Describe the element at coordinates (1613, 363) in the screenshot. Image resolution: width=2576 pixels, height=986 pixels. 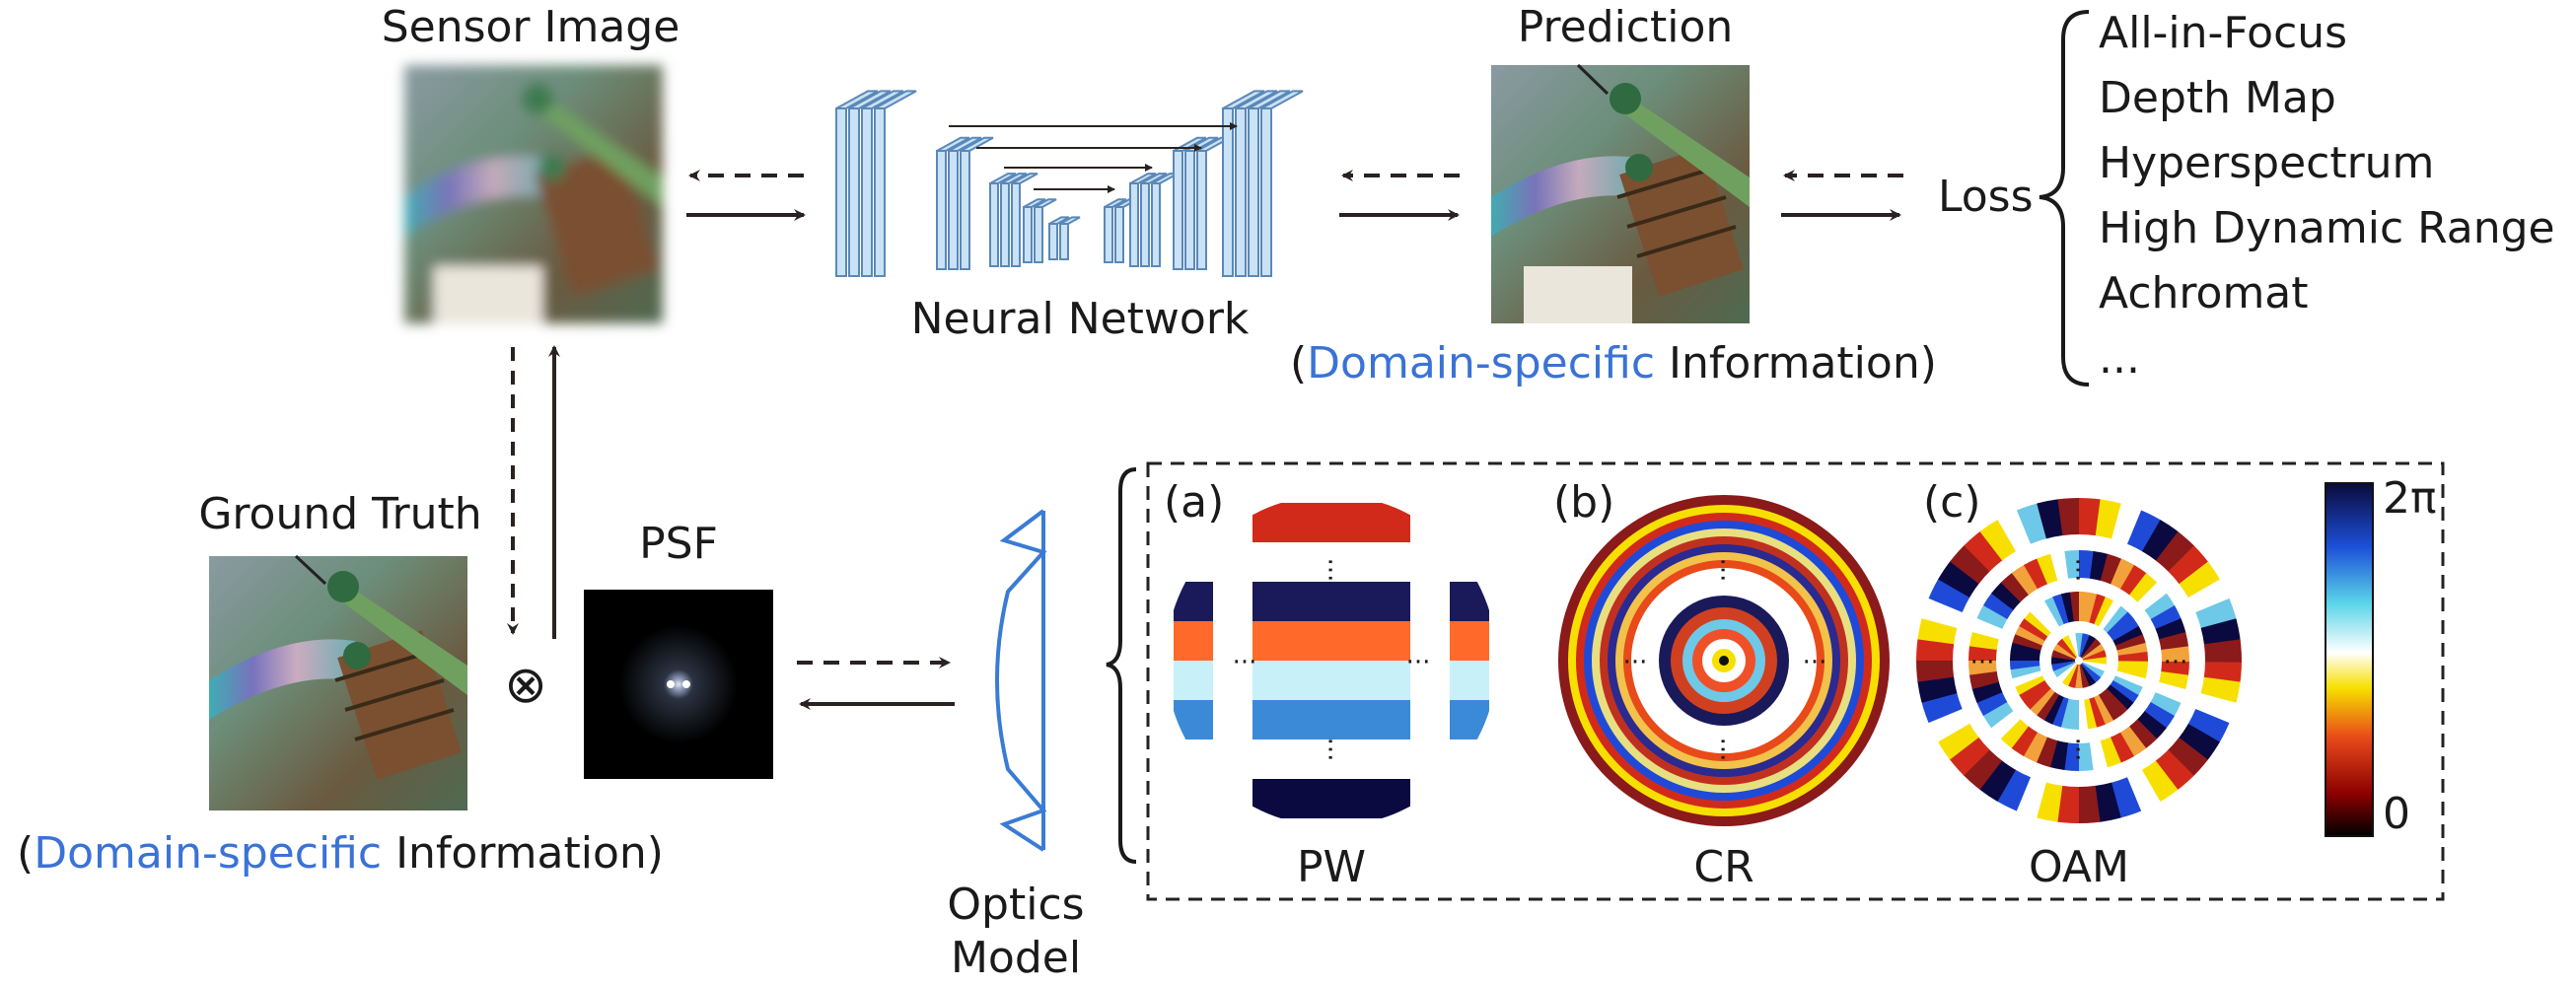
I see `domain-info-top: (Domain-specific Information)` at that location.